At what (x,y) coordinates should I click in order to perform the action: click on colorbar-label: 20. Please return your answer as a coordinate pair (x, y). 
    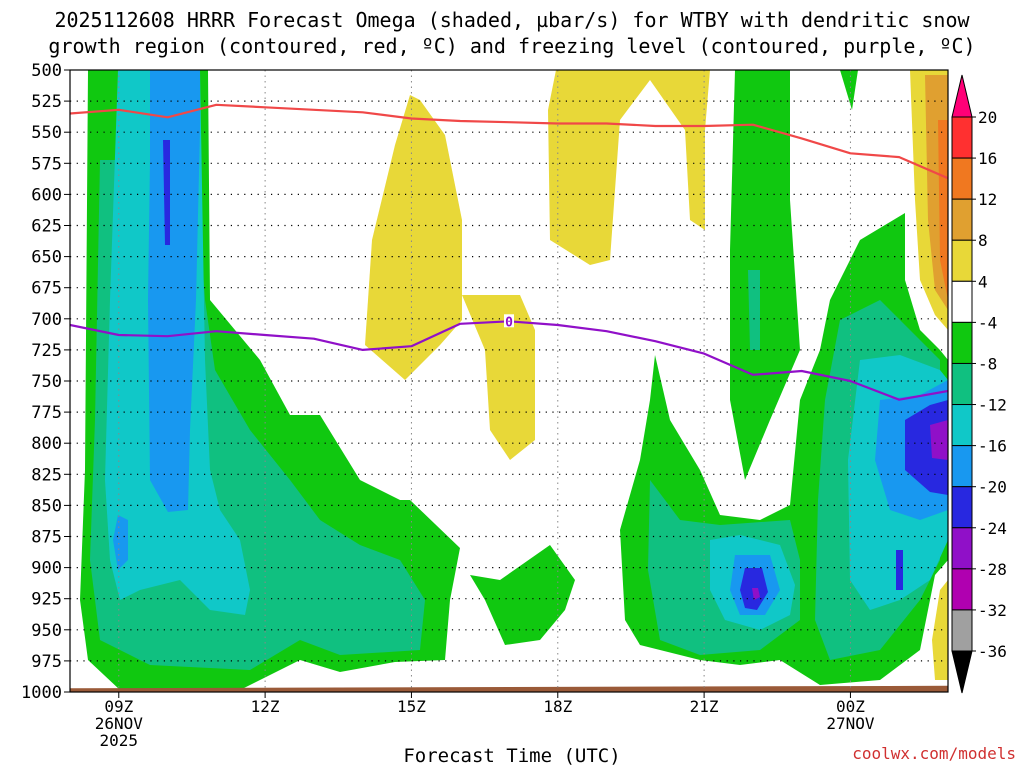
    Looking at the image, I should click on (987, 117).